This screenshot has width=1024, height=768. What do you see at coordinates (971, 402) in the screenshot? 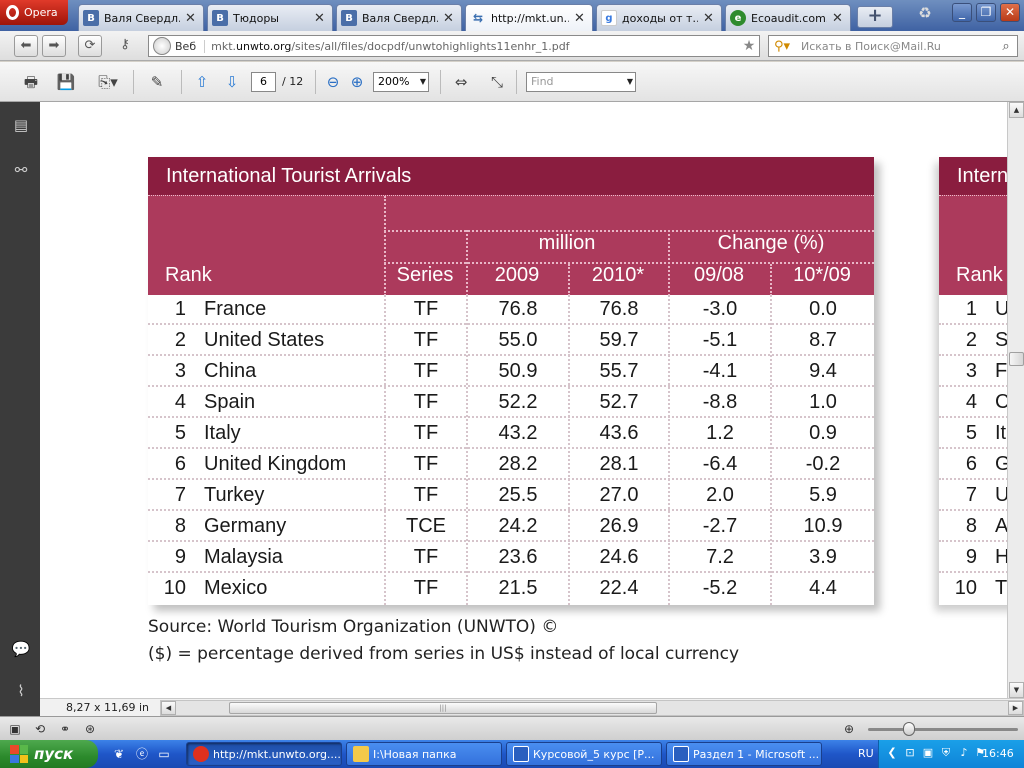
I see `cell-rank: 4` at bounding box center [971, 402].